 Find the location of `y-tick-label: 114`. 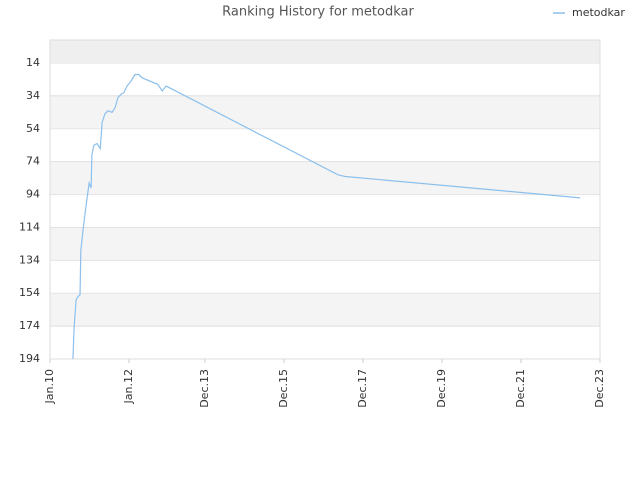

y-tick-label: 114 is located at coordinates (29, 226).